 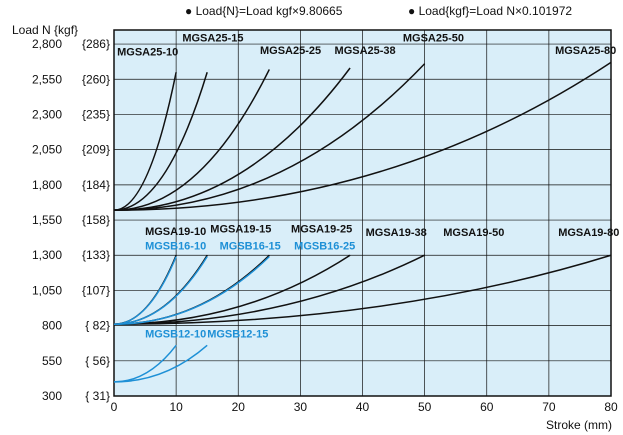 I want to click on x-tick-label: 10, so click(x=176, y=407).